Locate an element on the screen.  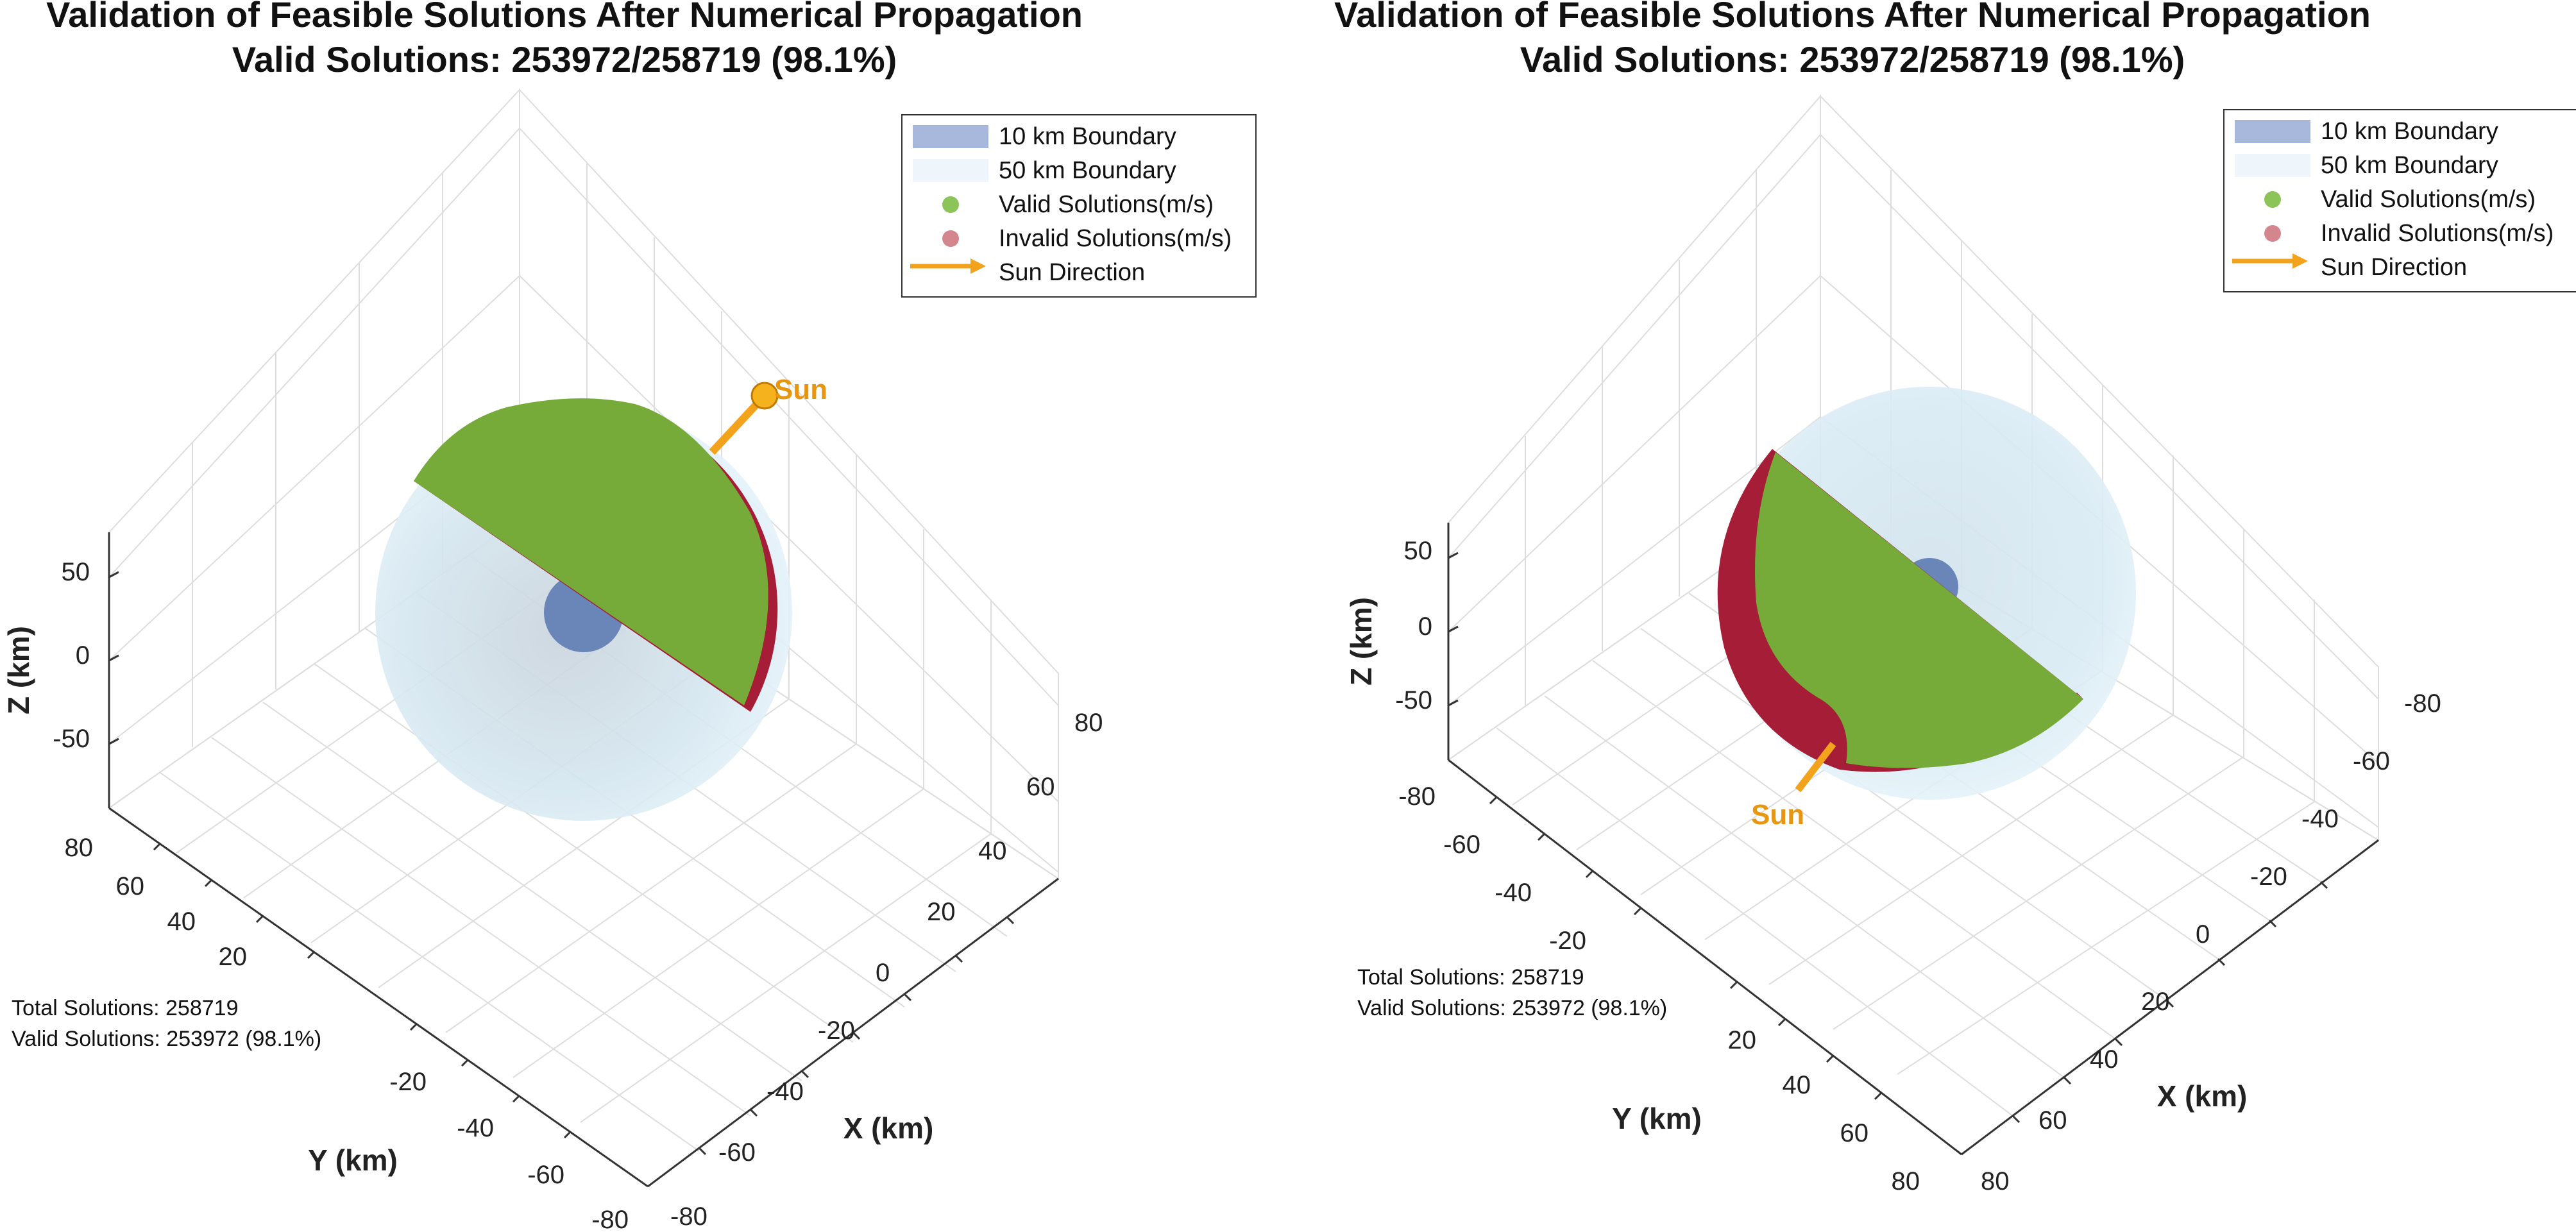
sun-marker is located at coordinates (764, 396).